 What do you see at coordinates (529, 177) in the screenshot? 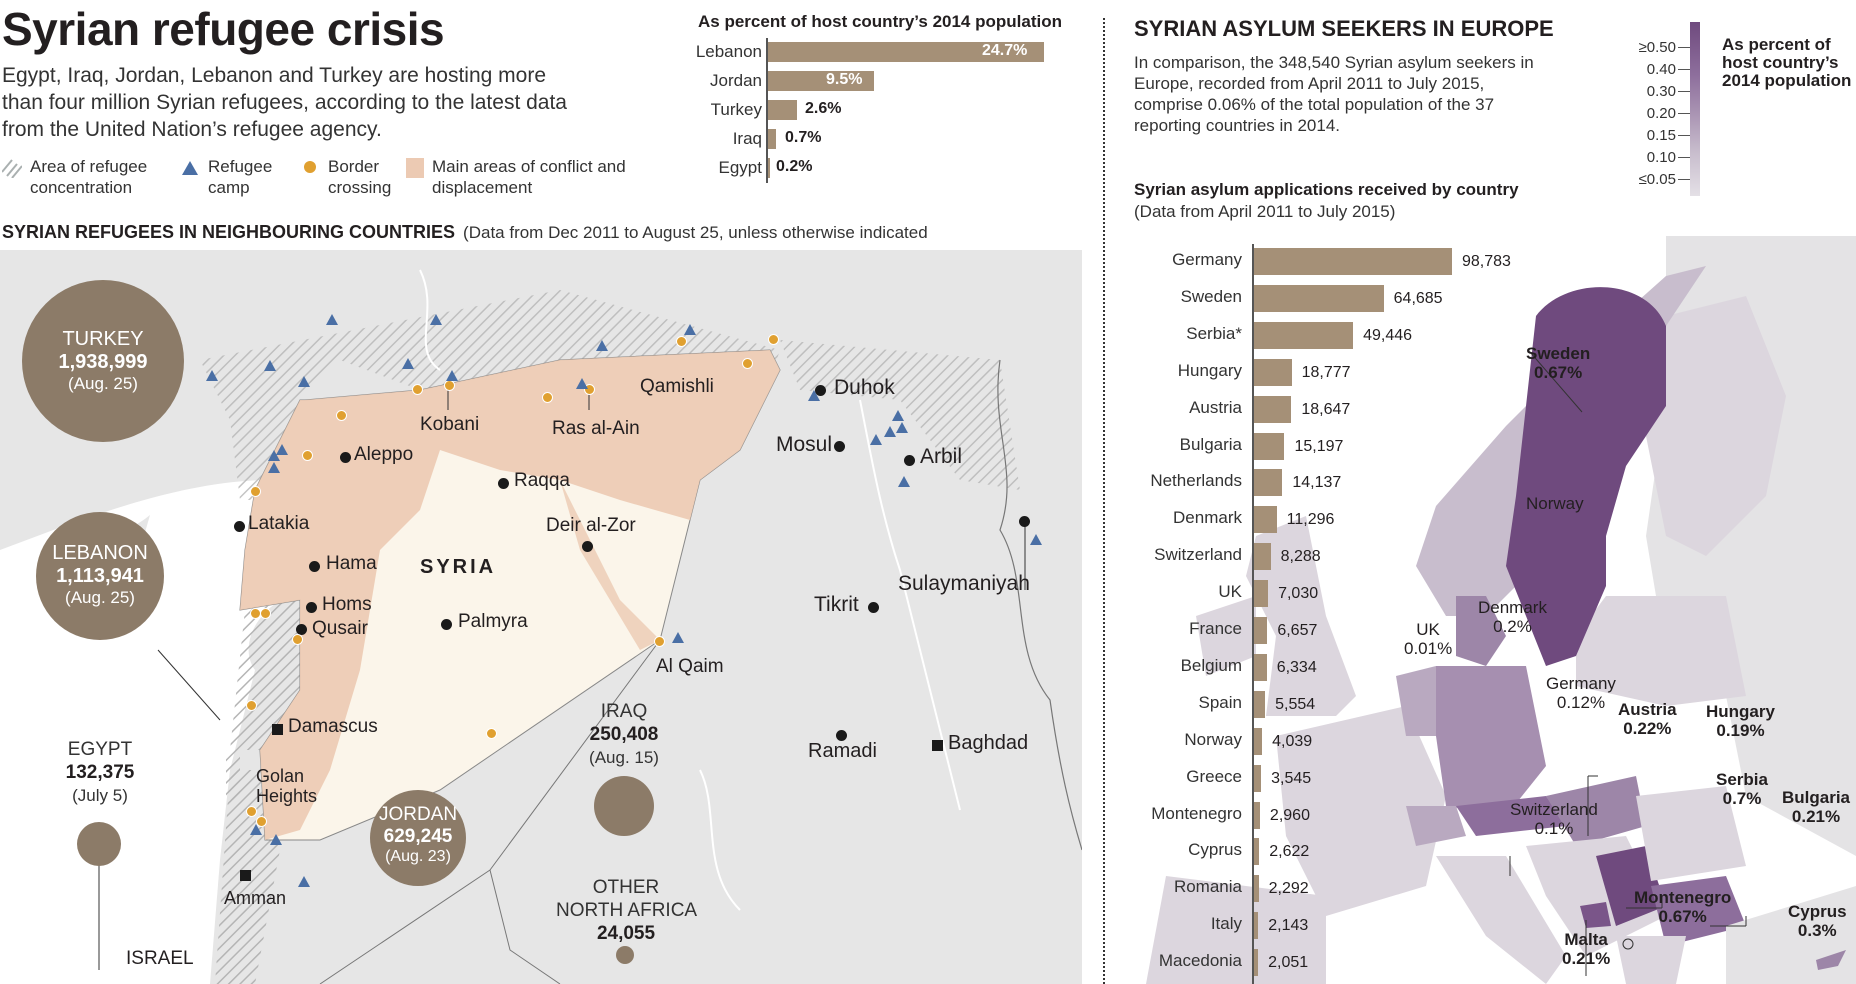
I see `legend-label: Main areas of conflict and displacement` at bounding box center [529, 177].